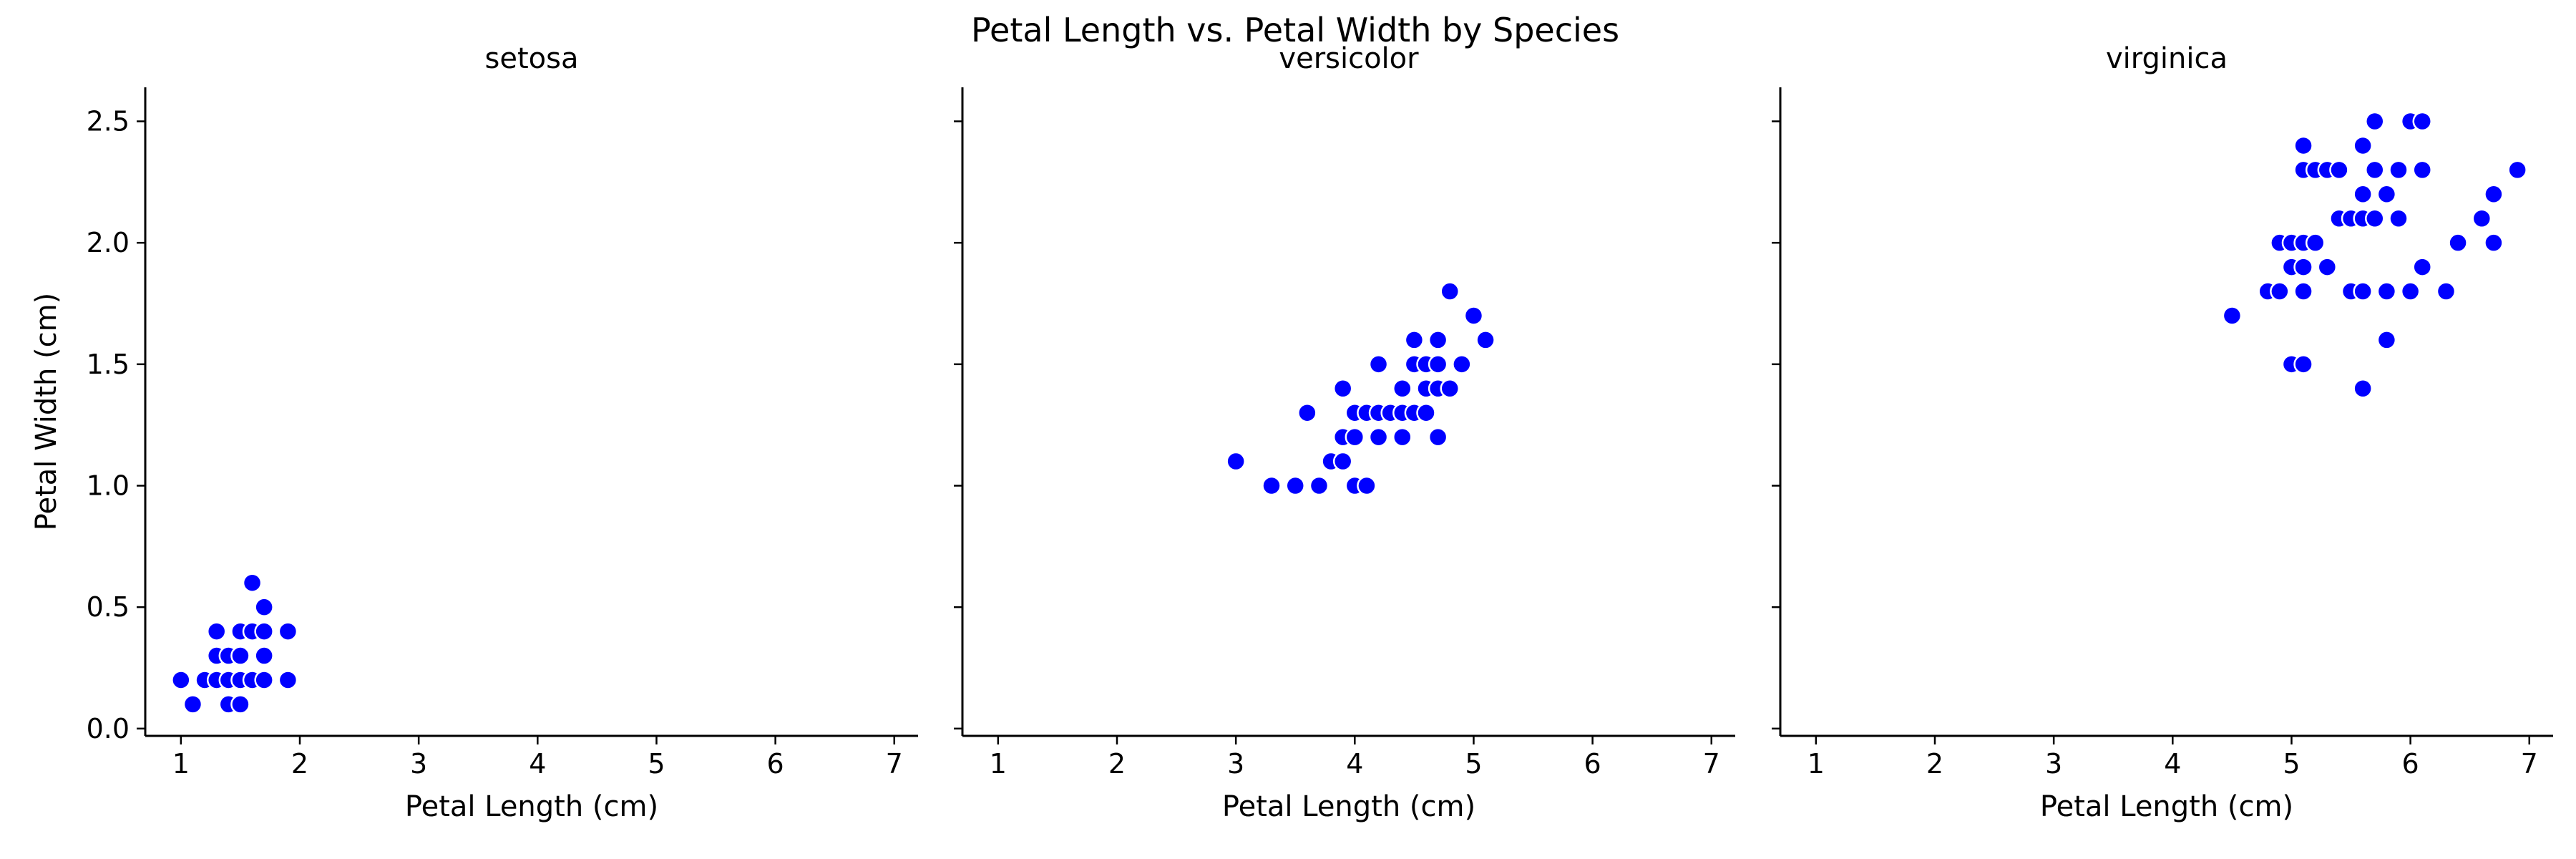  Describe the element at coordinates (46, 411) in the screenshot. I see `y-axis-label: Petal Width (cm)` at that location.